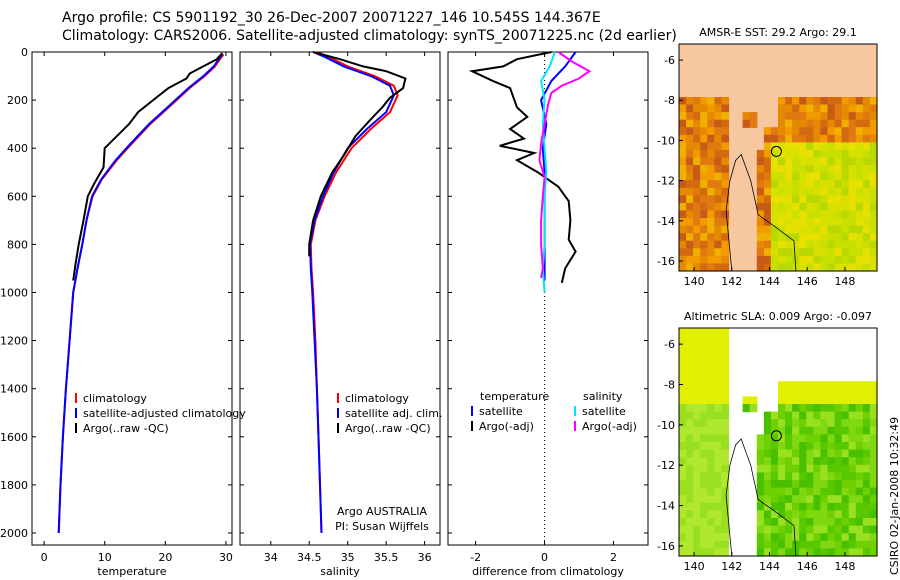  Describe the element at coordinates (17, 244) in the screenshot. I see `temperature-ytick-label: 800` at that location.